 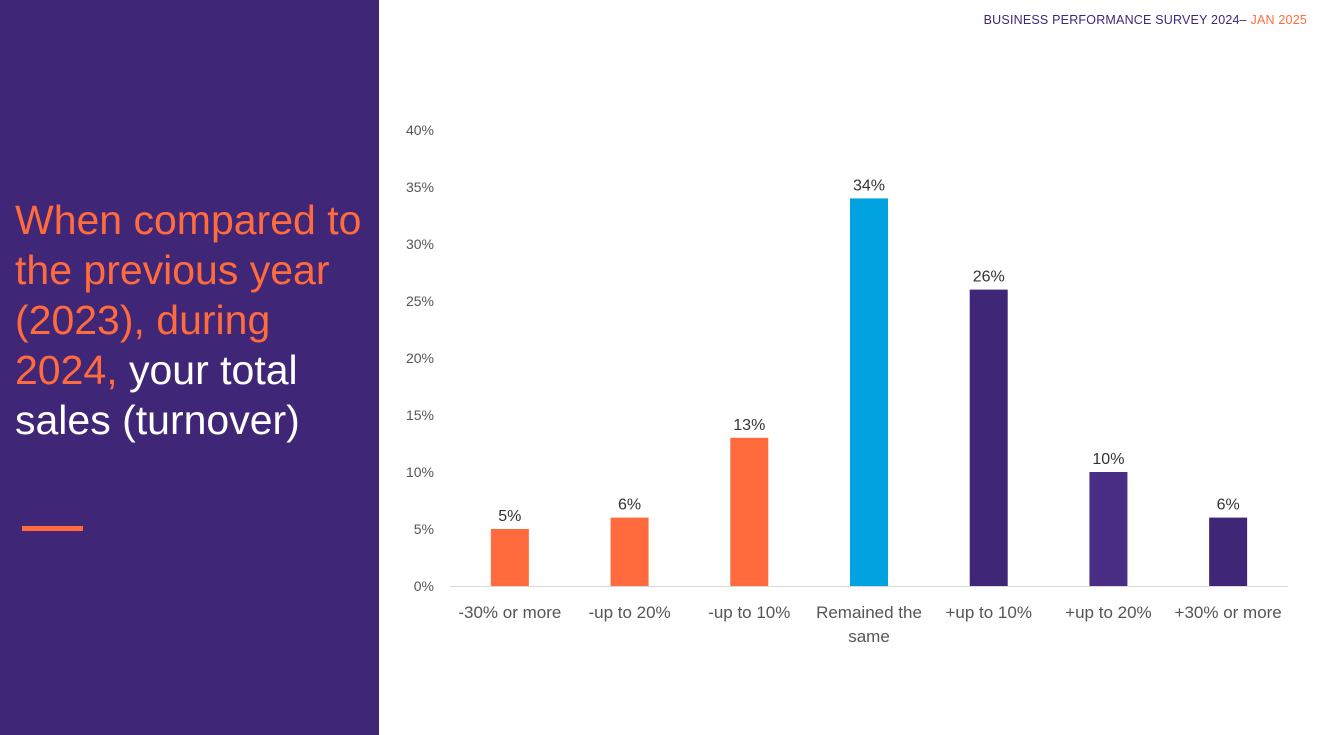 What do you see at coordinates (420, 358) in the screenshot?
I see `y-tick-label: 20%` at bounding box center [420, 358].